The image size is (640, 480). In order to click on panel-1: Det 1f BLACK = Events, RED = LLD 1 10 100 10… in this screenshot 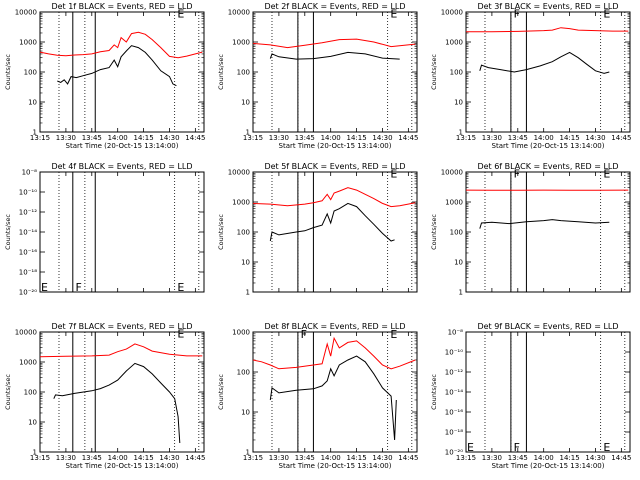, I will do `click(104, 76)`.